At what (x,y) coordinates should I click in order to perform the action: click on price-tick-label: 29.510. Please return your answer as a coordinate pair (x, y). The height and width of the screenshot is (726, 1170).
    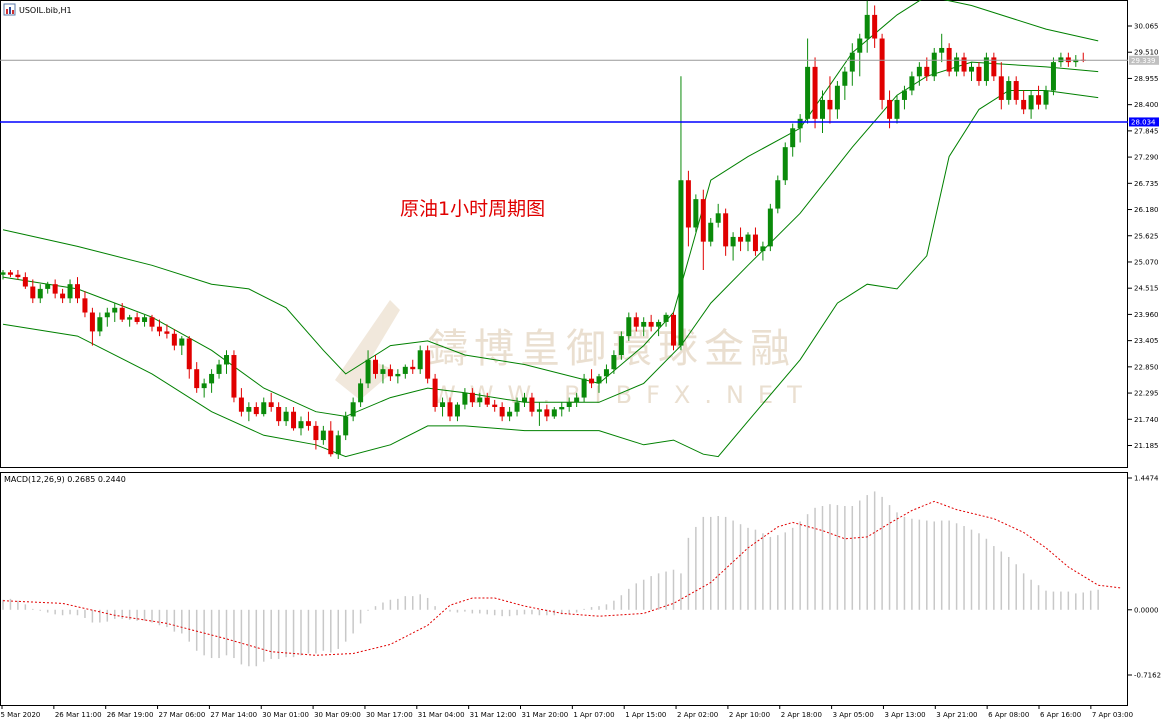
    Looking at the image, I should click on (1146, 53).